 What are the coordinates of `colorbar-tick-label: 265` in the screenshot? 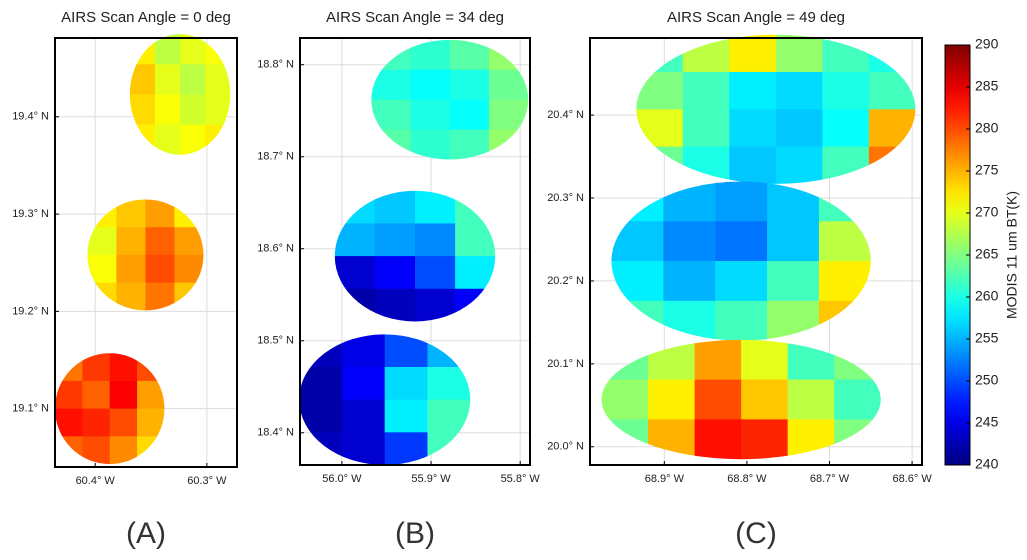 It's located at (987, 254).